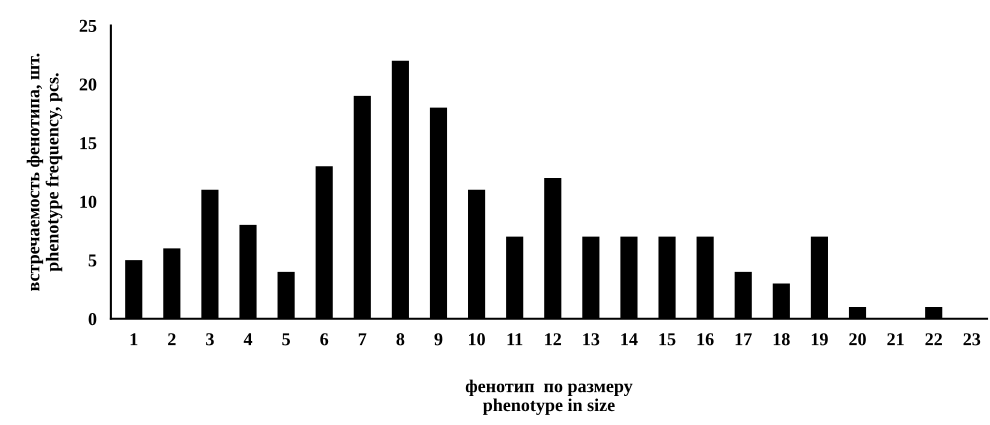 The width and height of the screenshot is (990, 425). What do you see at coordinates (895, 339) in the screenshot?
I see `x-tick-label: 21` at bounding box center [895, 339].